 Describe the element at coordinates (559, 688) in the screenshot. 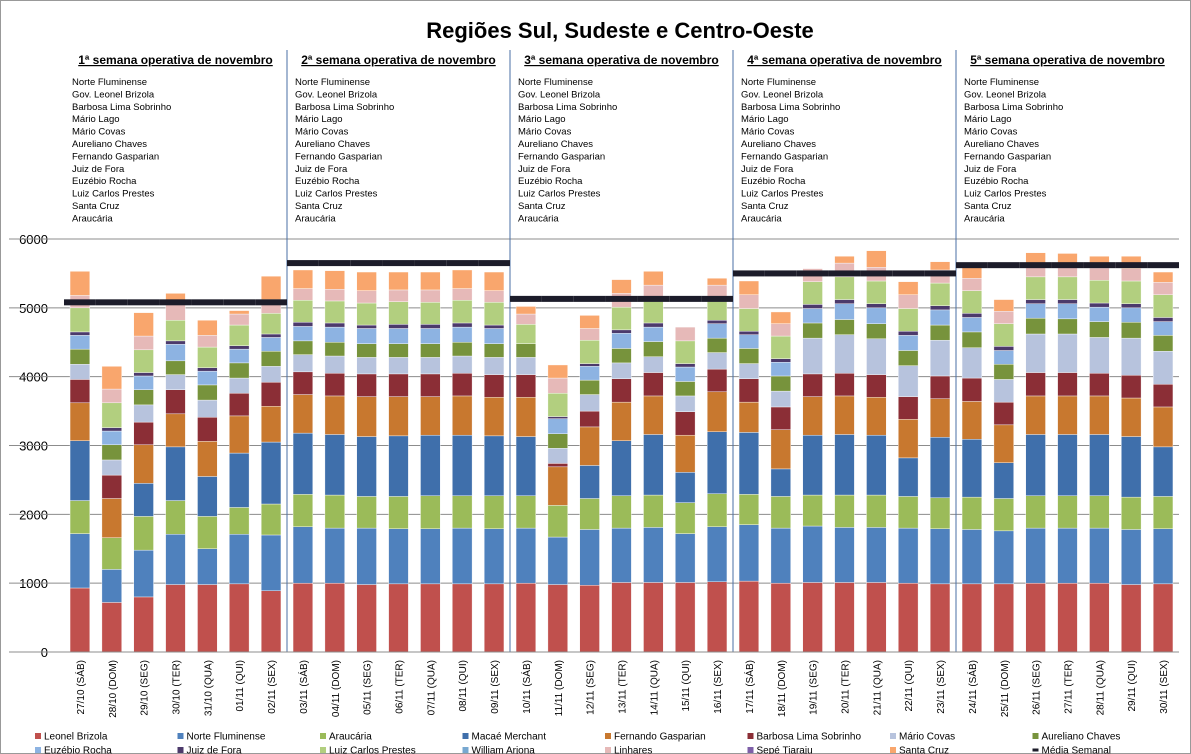

I see `x-tick-label: 11/11 (DOM)` at that location.